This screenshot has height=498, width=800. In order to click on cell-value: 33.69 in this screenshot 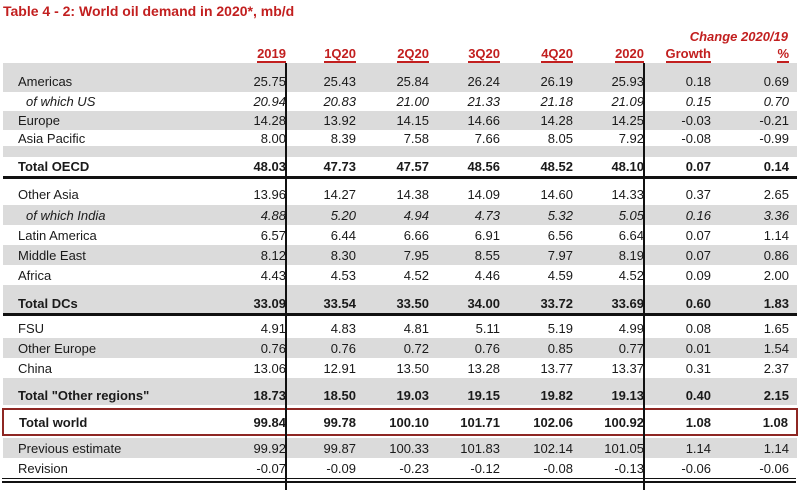, I will do `click(608, 305)`.